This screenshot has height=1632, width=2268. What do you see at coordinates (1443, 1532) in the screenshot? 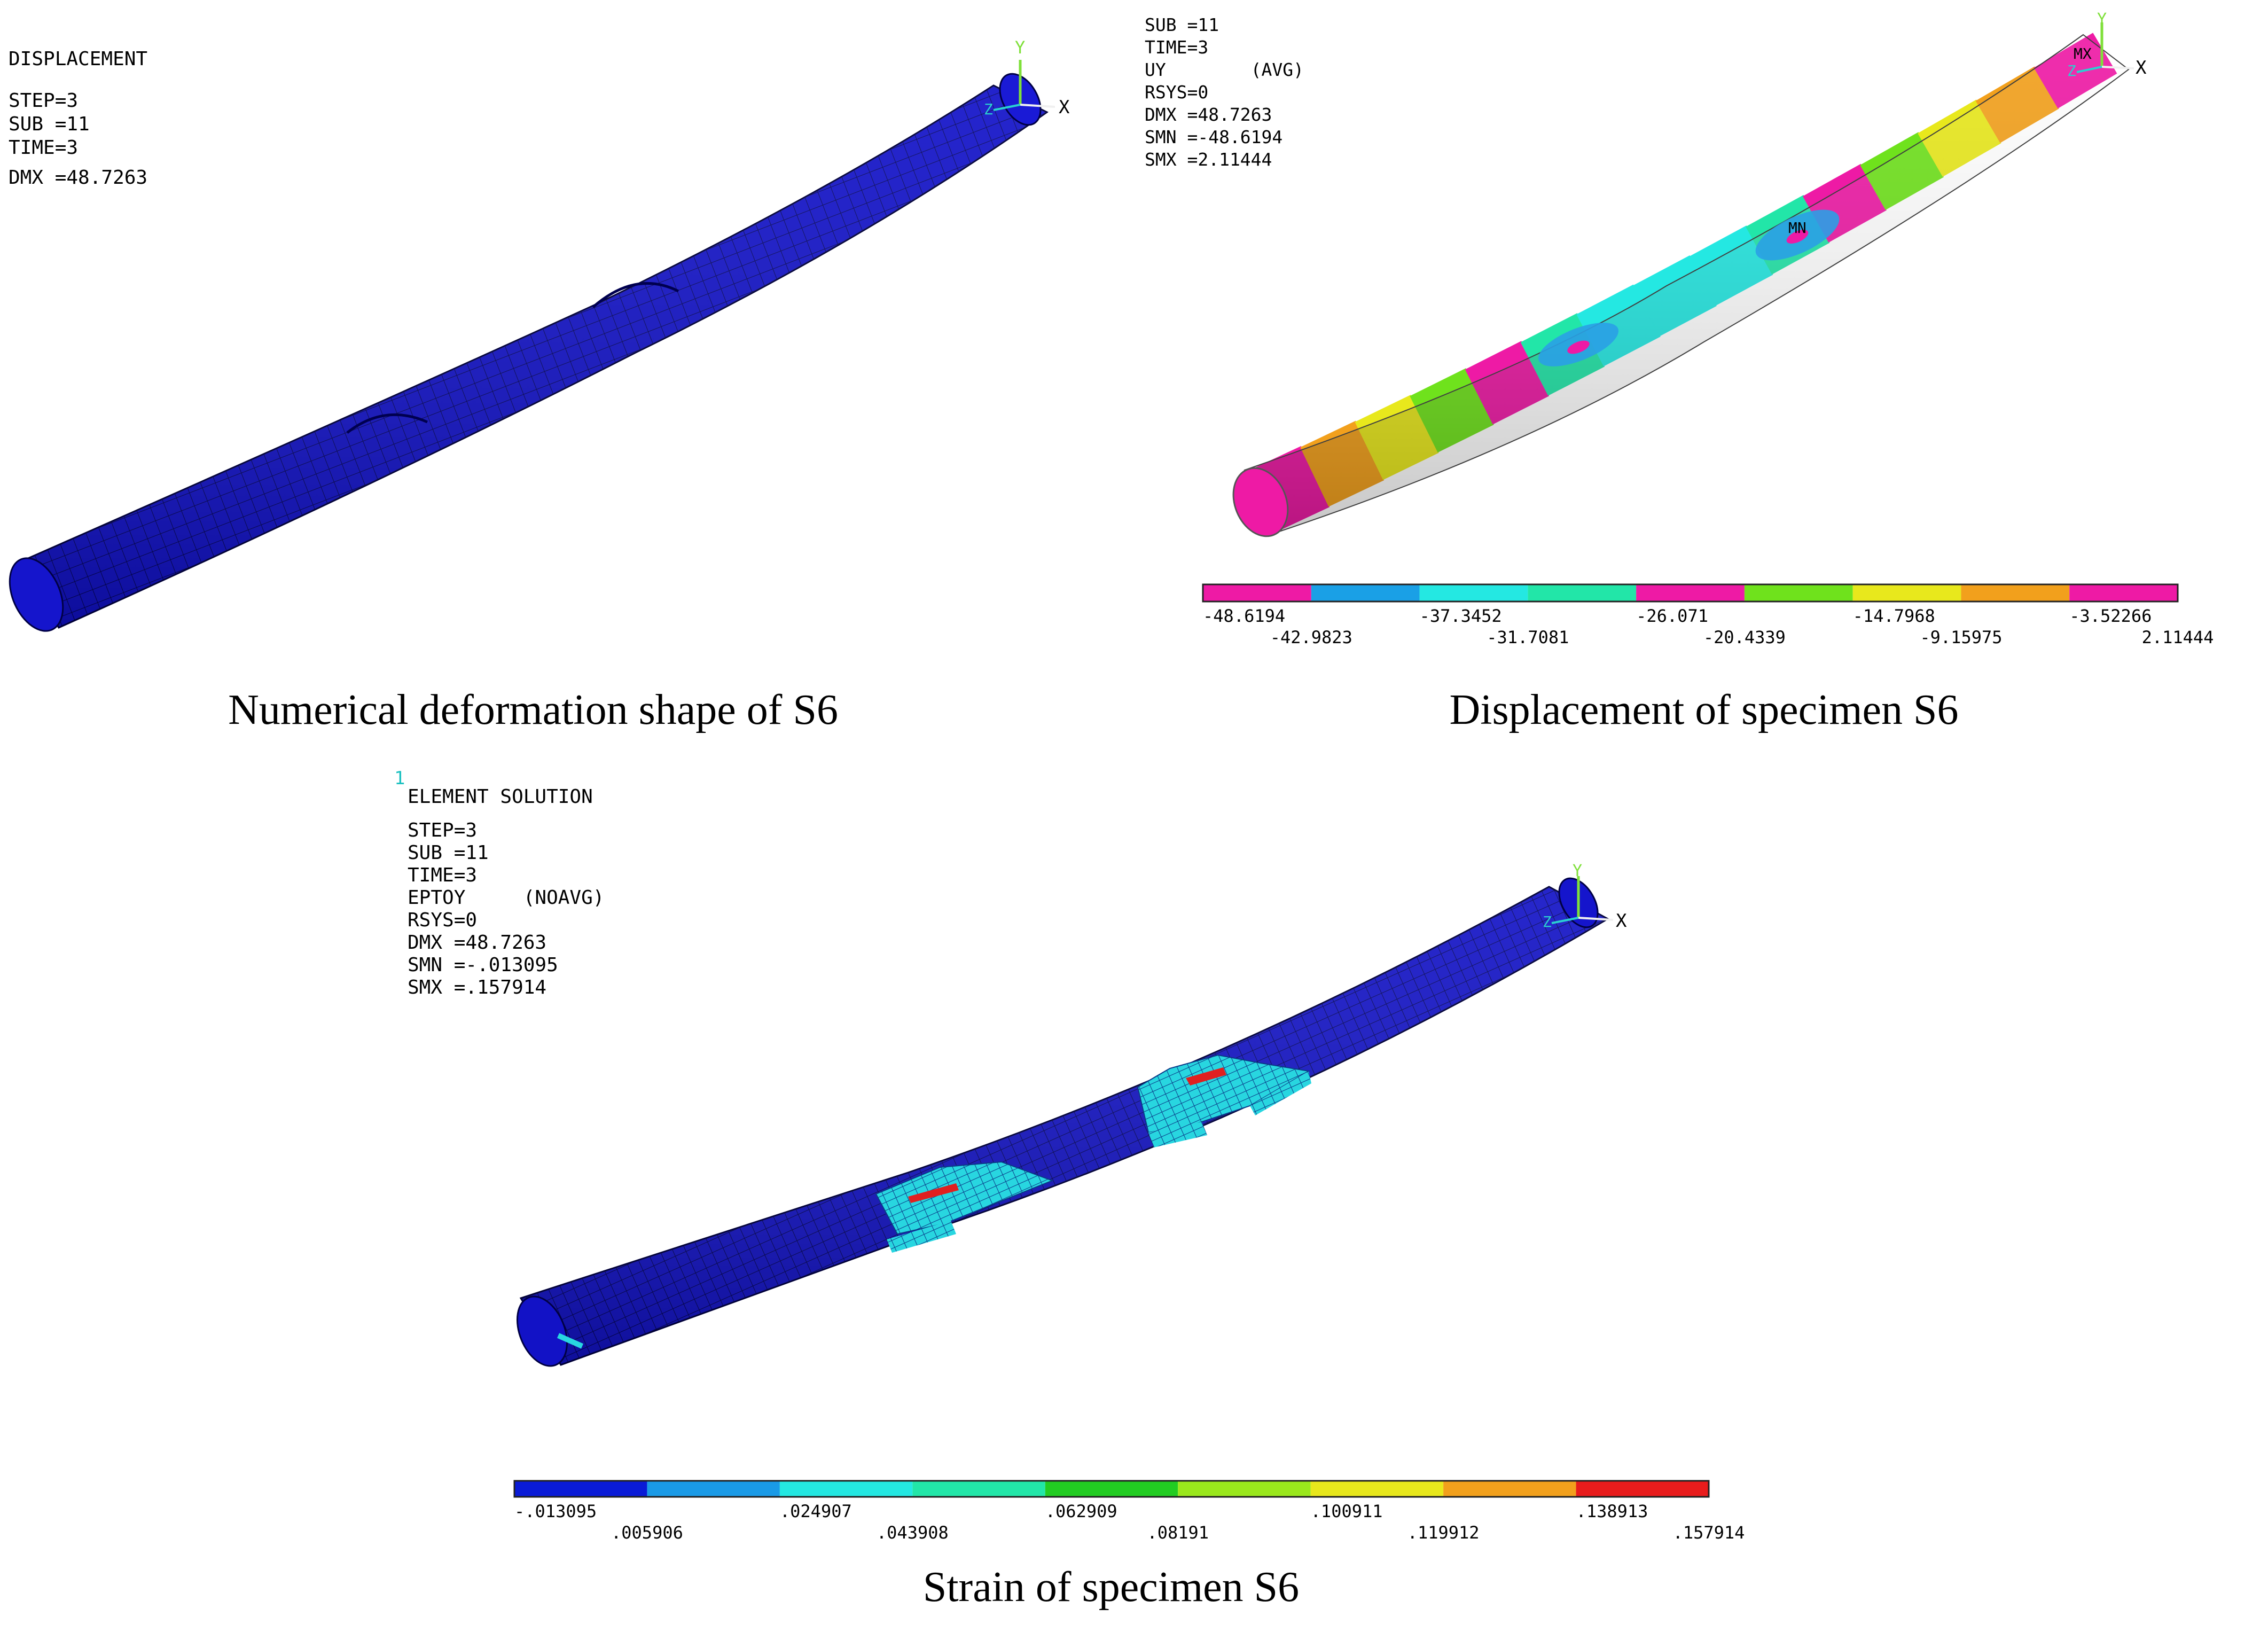
I see `strain-legend-label: .119912` at bounding box center [1443, 1532].